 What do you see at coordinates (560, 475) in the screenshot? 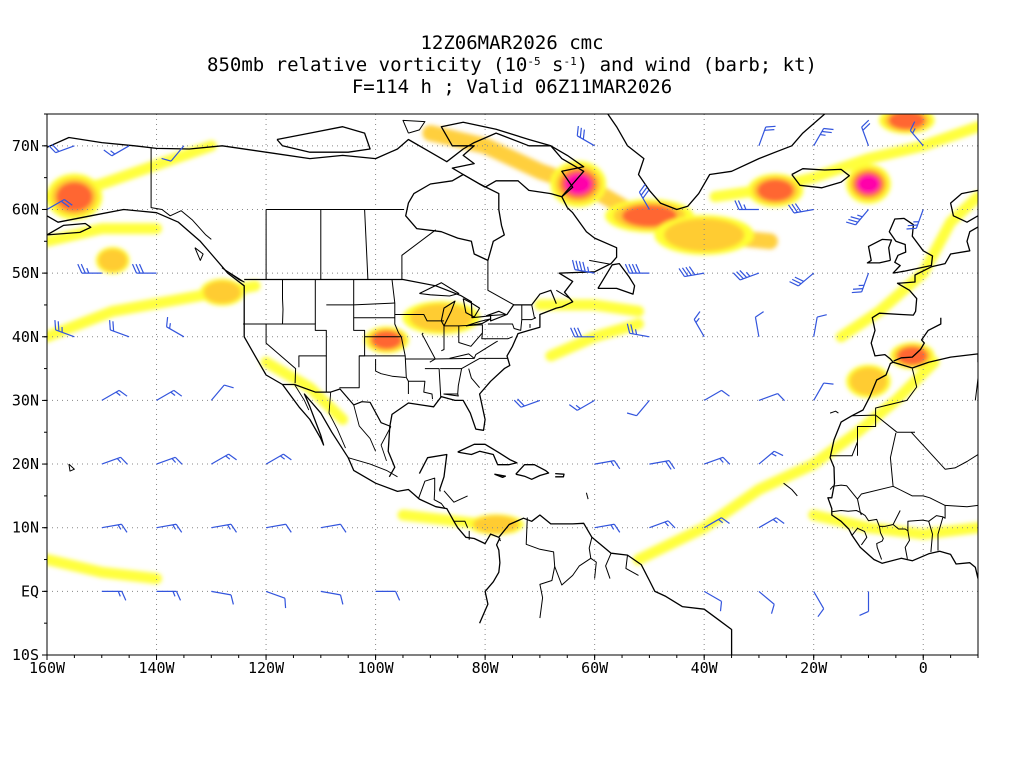
I see `coastline-puerto-rico` at bounding box center [560, 475].